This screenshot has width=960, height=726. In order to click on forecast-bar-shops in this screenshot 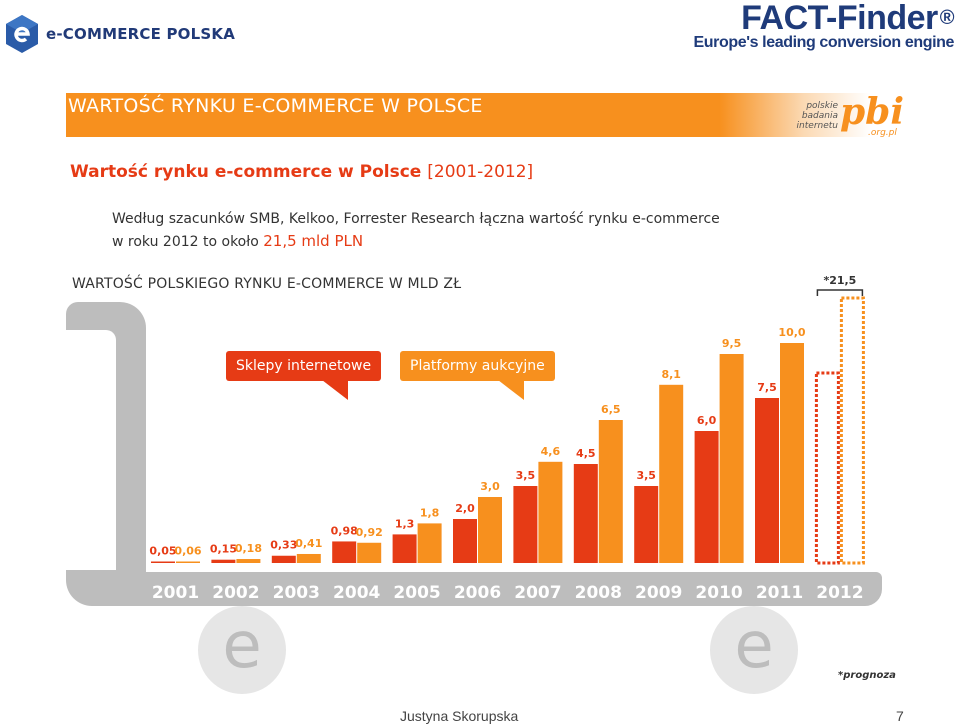, I will do `click(827, 468)`.